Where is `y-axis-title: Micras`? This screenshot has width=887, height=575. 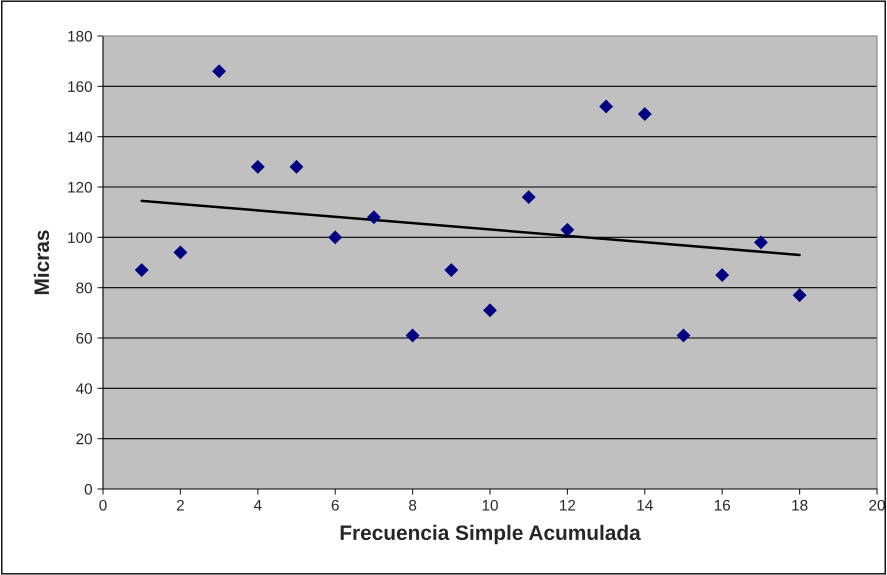 y-axis-title: Micras is located at coordinates (42, 262).